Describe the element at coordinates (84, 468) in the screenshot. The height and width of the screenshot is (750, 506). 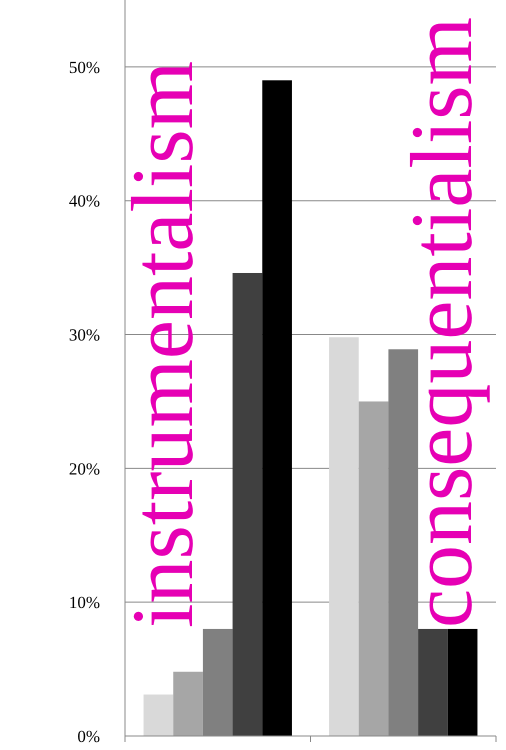
I see `y-tick-label: 20%` at that location.